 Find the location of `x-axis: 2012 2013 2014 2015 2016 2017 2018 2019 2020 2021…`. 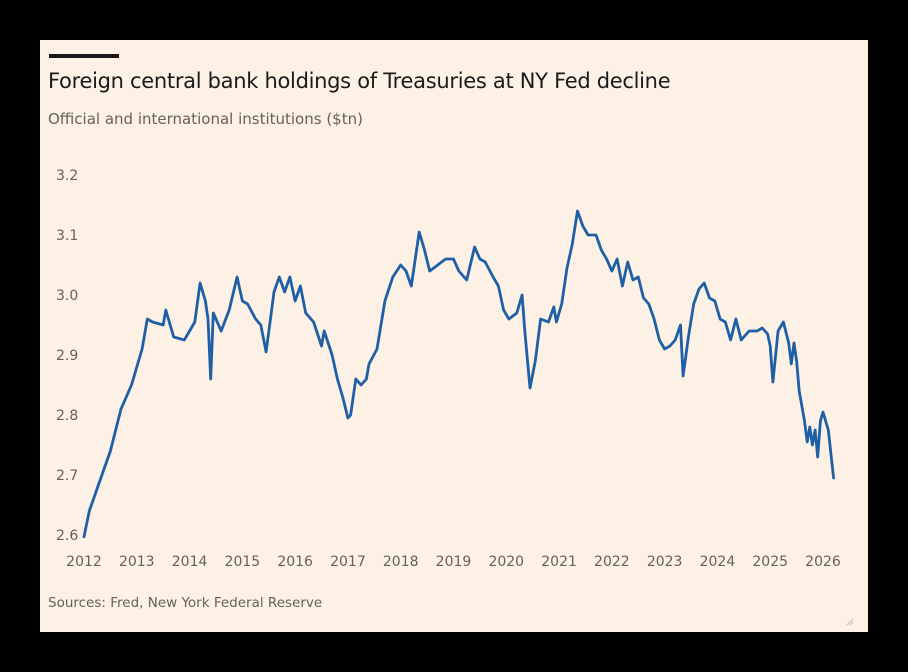

x-axis: 2012 2013 2014 2015 2016 2017 2018 2019 2020 2021… is located at coordinates (453, 562).